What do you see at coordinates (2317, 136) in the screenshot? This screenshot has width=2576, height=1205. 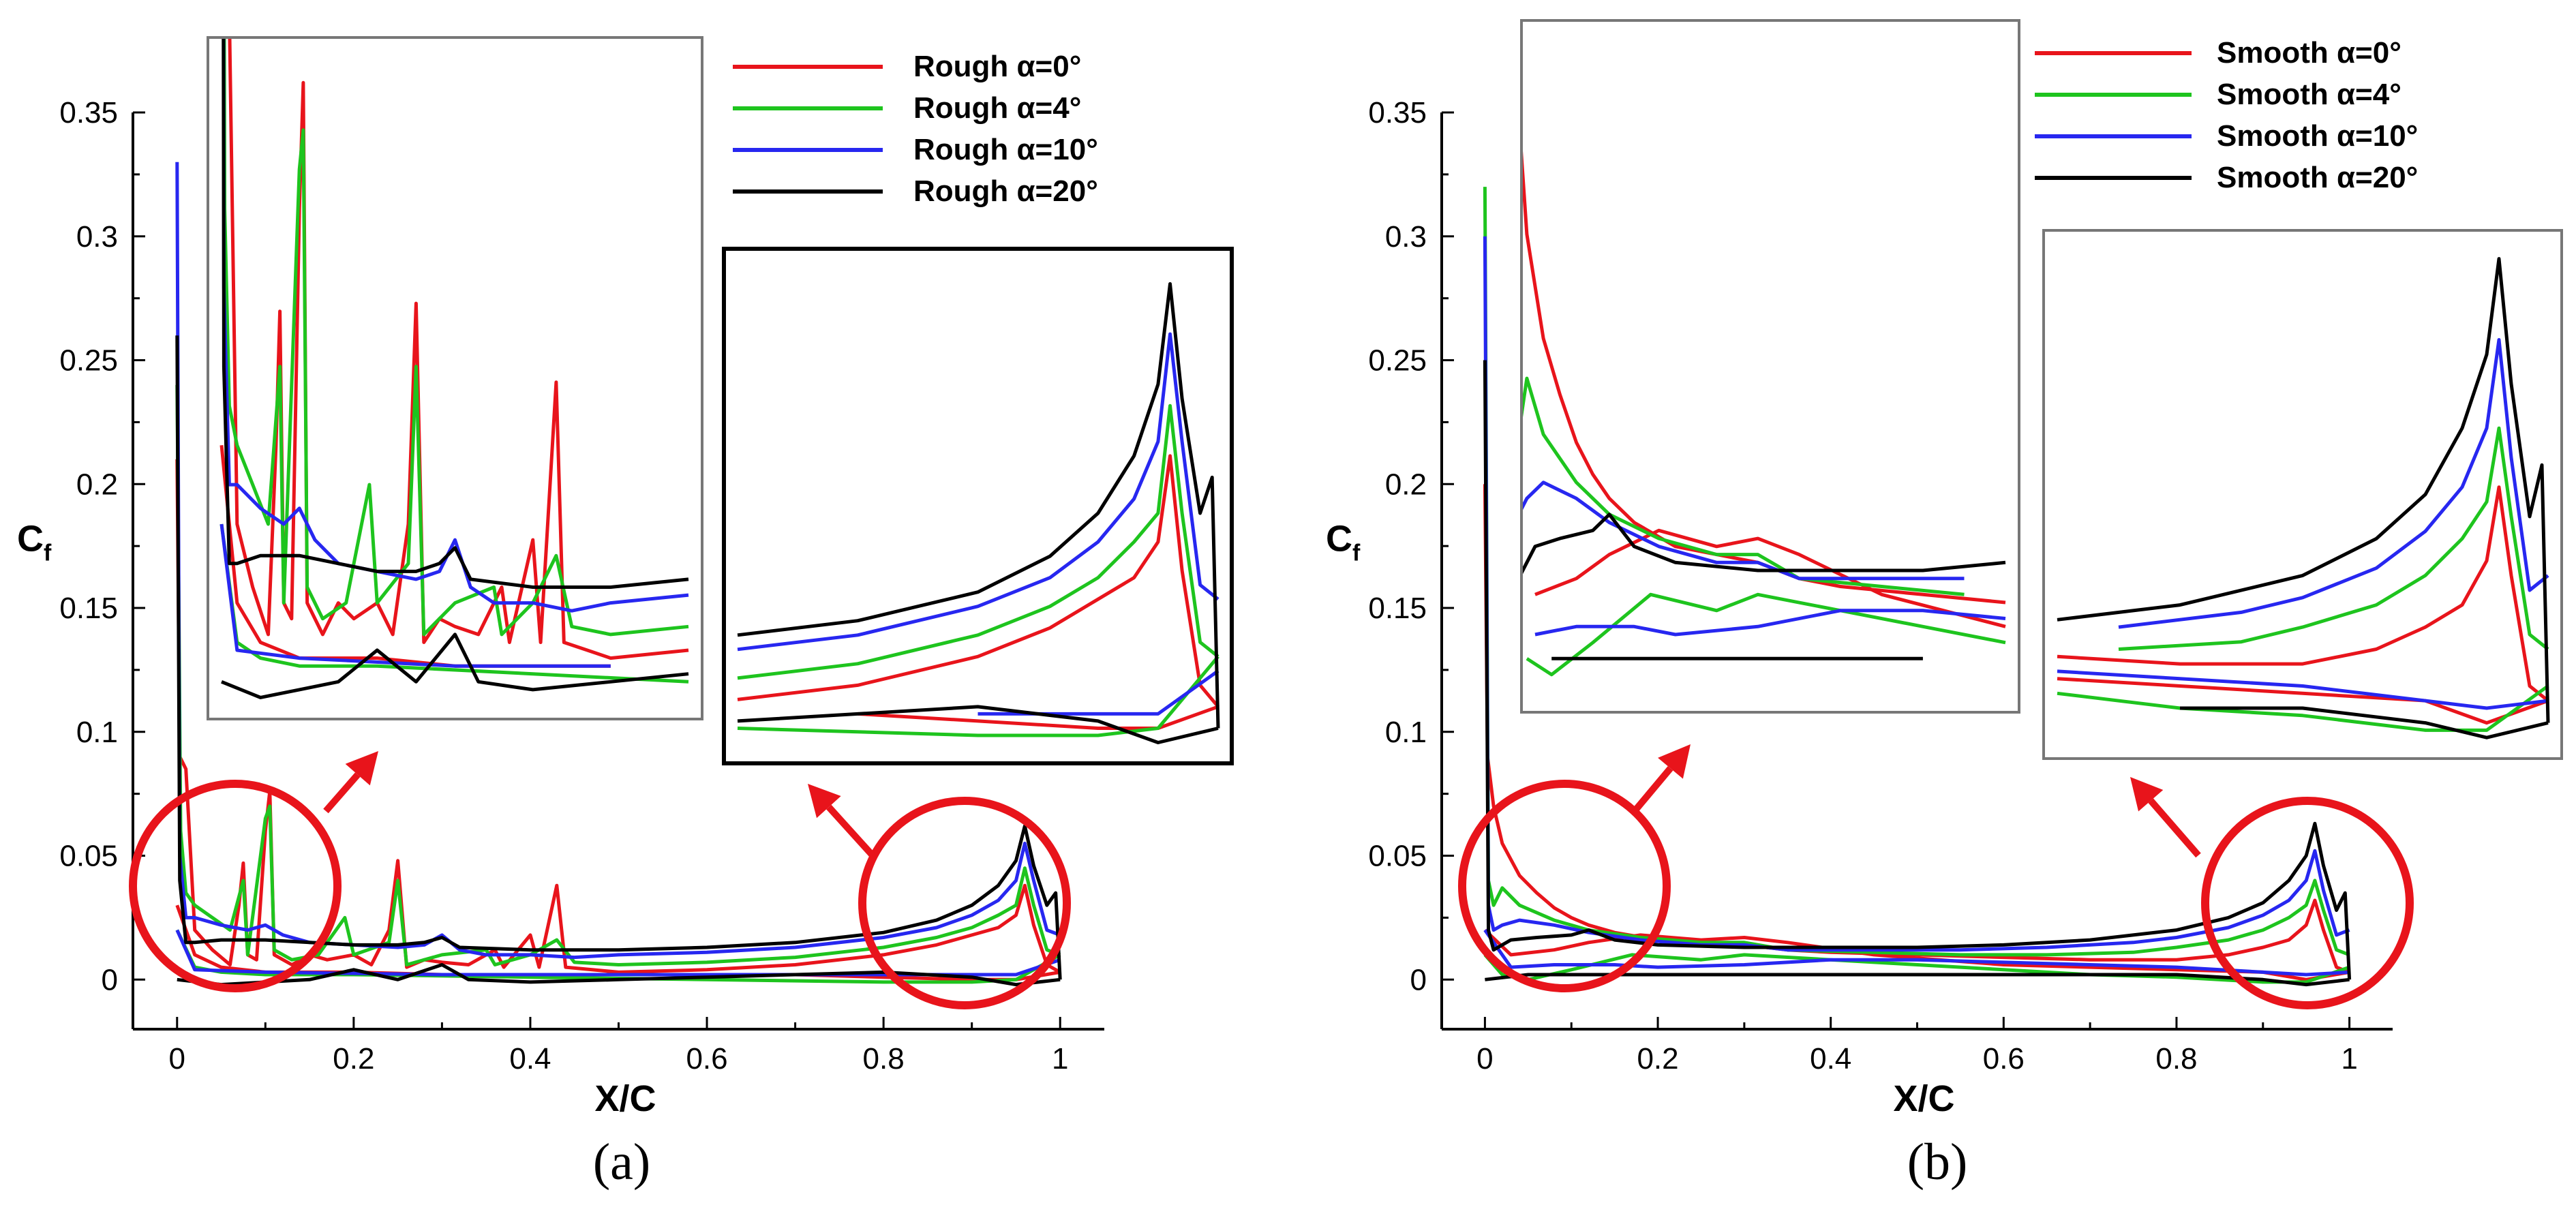 I see `legend-label-alpha_10: Smooth α=10°` at bounding box center [2317, 136].